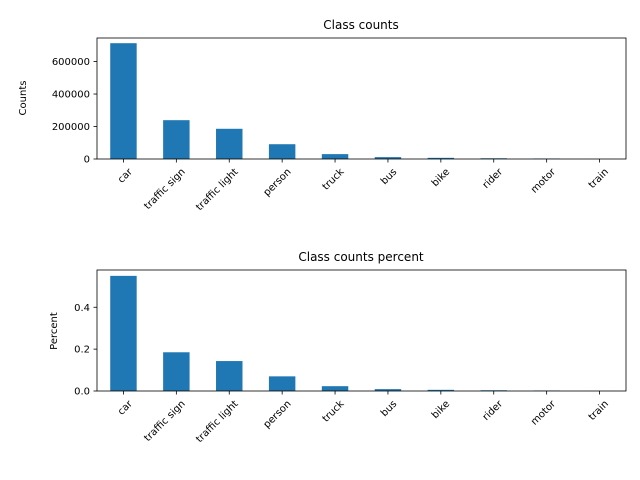 The height and width of the screenshot is (480, 640). What do you see at coordinates (71, 95) in the screenshot?
I see `y-tick-label: 400000` at bounding box center [71, 95].